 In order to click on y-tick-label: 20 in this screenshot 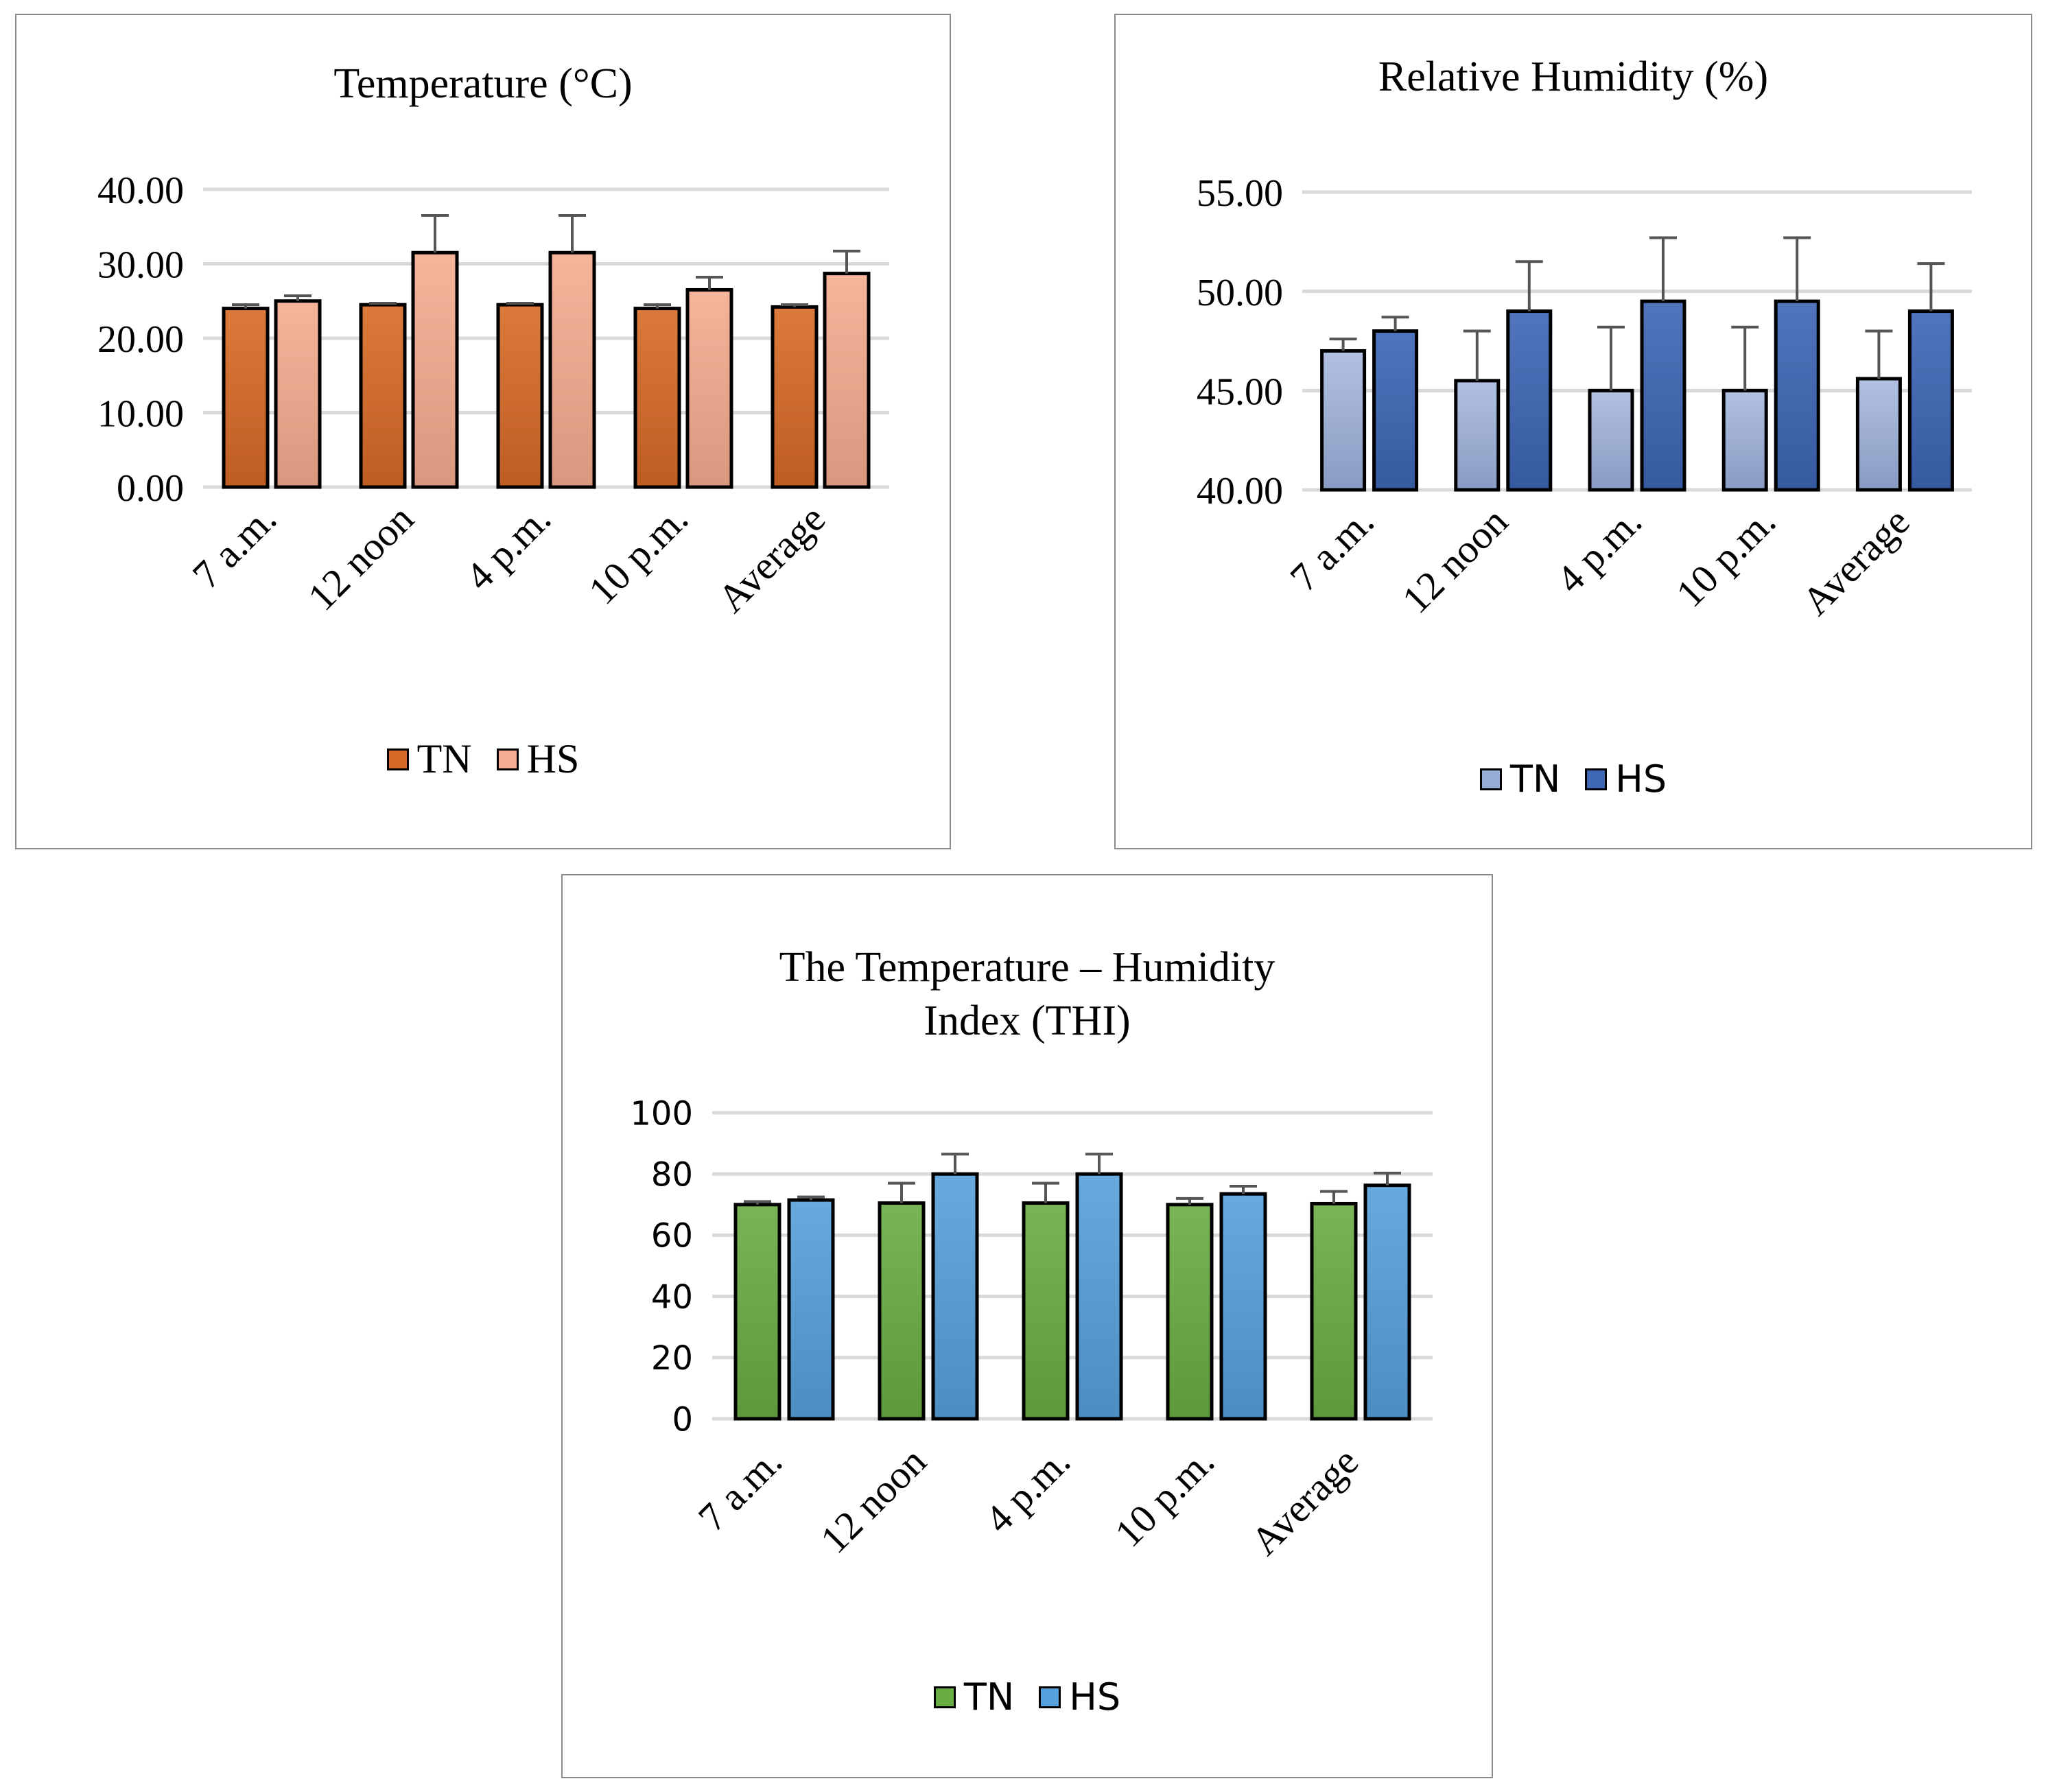, I will do `click(672, 1358)`.